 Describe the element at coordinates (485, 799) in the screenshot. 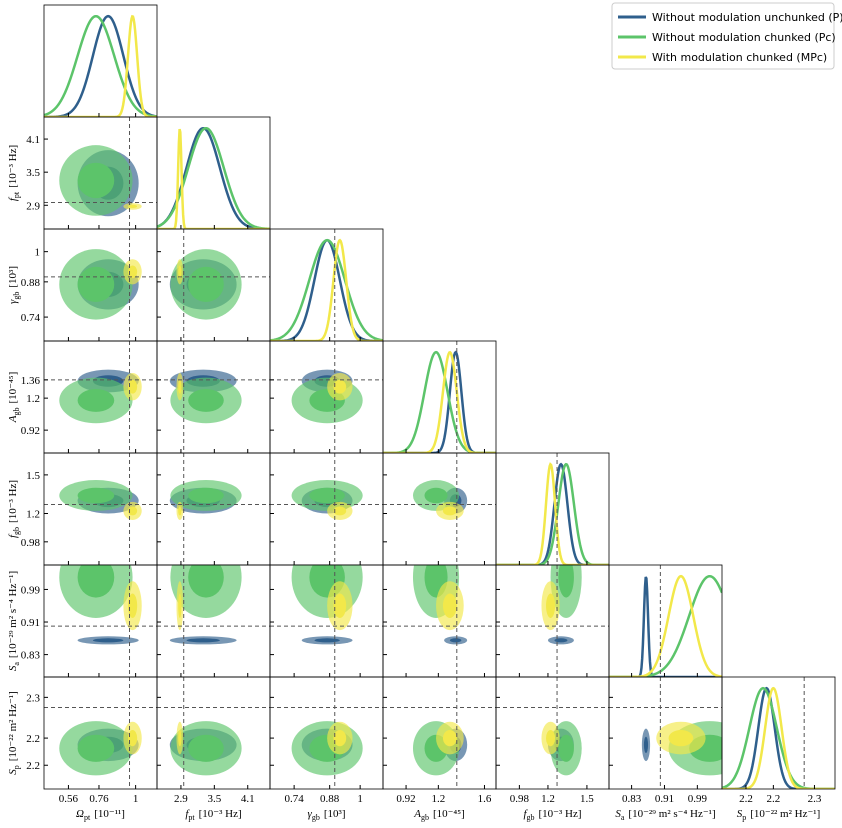

I see `x-tick-label: 1.6` at that location.